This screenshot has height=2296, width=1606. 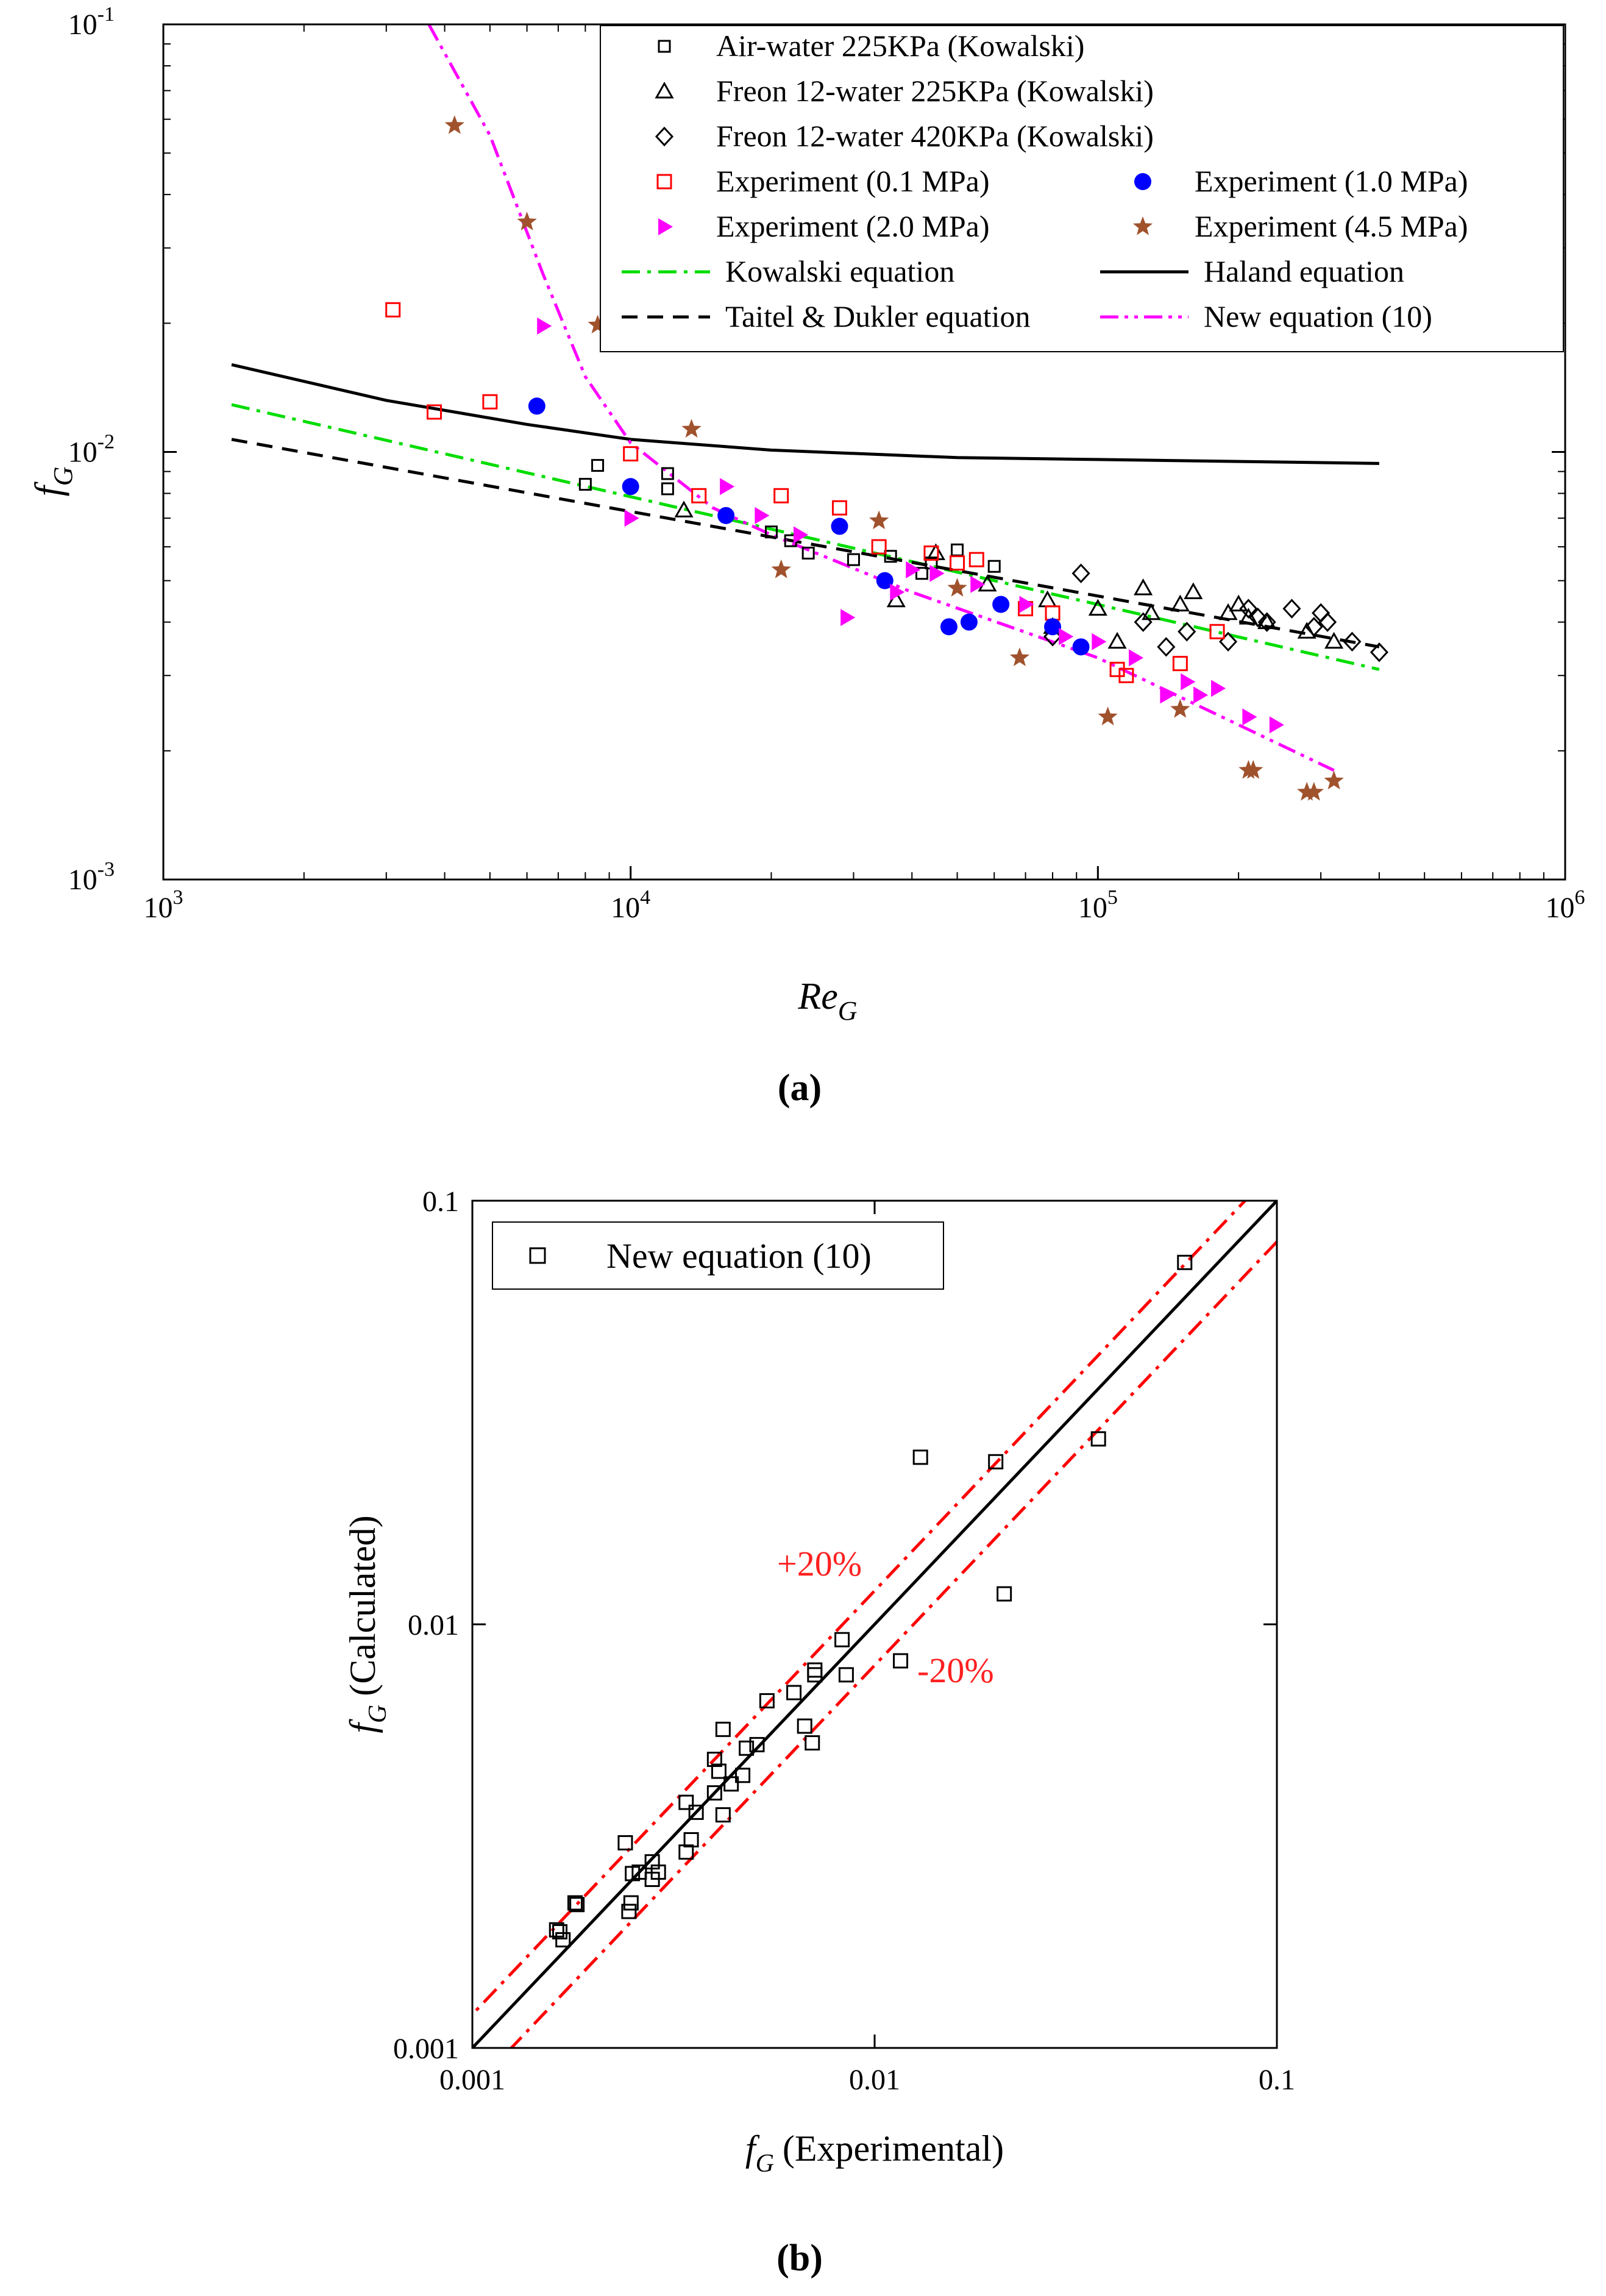 I want to click on y-tick-label: 10⁻³, so click(x=91, y=877).